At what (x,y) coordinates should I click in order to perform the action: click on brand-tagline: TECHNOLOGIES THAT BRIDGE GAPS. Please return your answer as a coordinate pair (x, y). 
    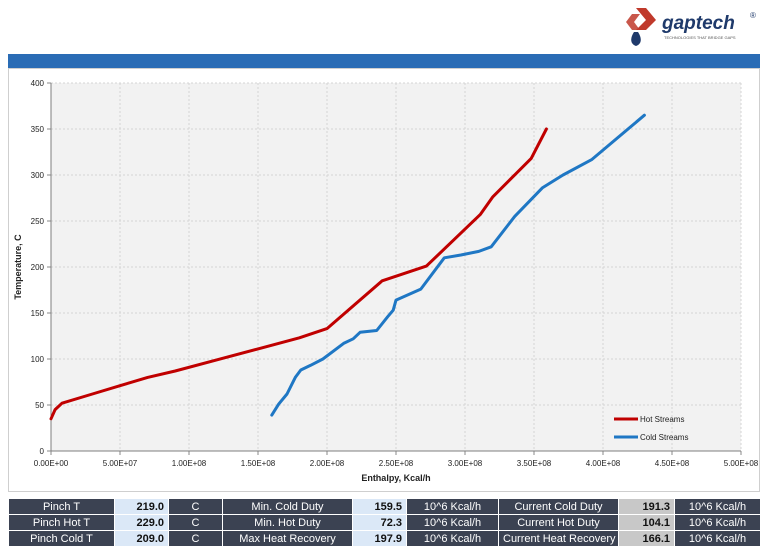
    Looking at the image, I should click on (700, 37).